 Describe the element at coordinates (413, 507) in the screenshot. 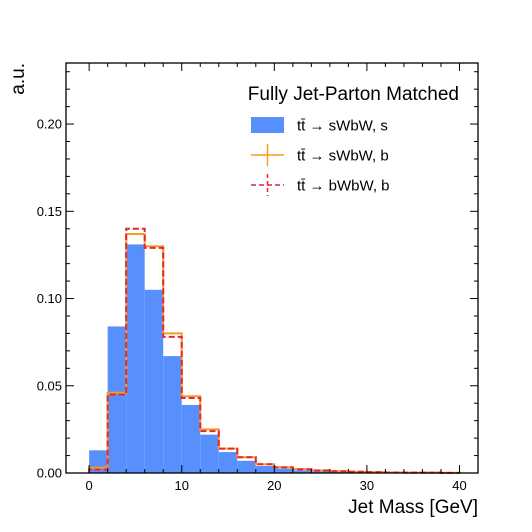

I see `x-axis-title: Jet Mass [GeV]` at that location.